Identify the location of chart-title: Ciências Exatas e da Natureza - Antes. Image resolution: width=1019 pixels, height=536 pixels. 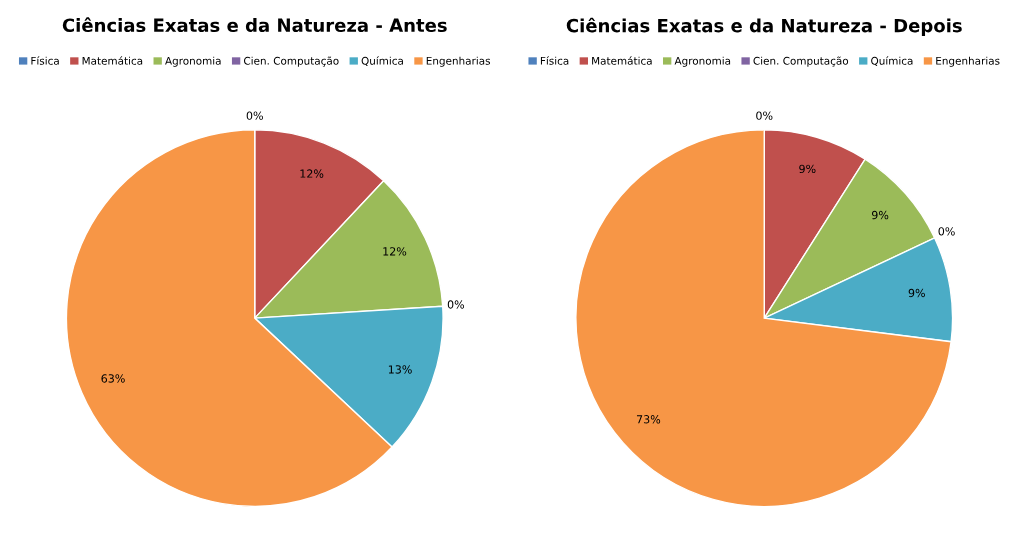
(254, 25).